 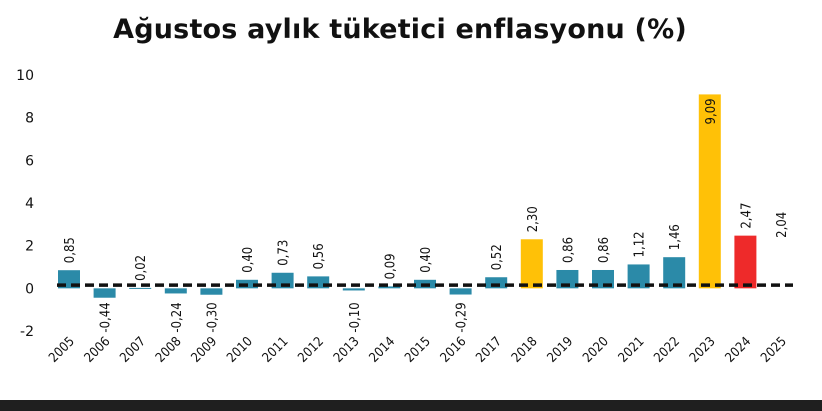 I want to click on x-tick-label: 2021, so click(x=632, y=350).